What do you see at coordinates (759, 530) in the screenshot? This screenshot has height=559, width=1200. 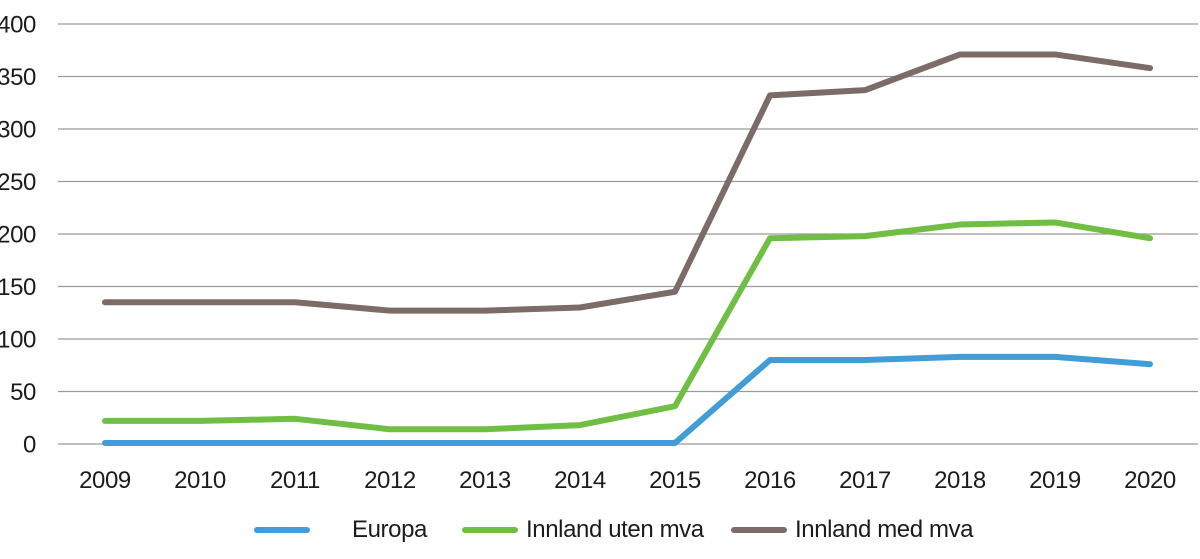 I see `legend-swatch-innland-med-mva` at bounding box center [759, 530].